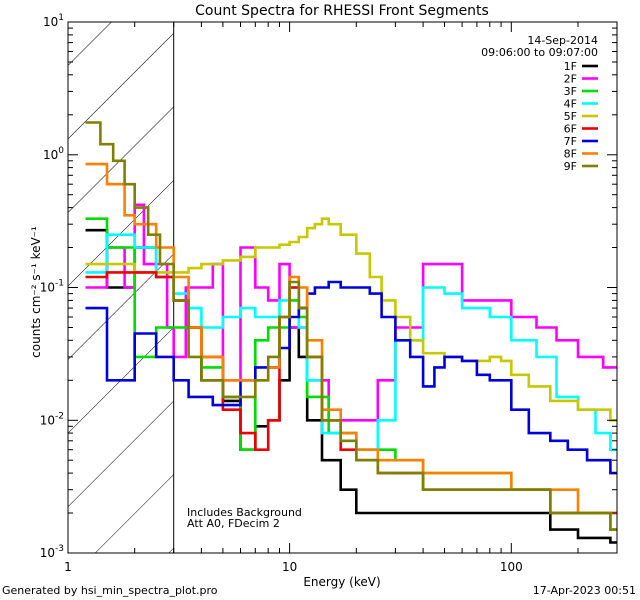 Image resolution: width=640 pixels, height=600 pixels. I want to click on y-tick-labels: 10⁻³ 10⁻² 10⁻¹ 10⁰ 10¹, so click(52, 286).